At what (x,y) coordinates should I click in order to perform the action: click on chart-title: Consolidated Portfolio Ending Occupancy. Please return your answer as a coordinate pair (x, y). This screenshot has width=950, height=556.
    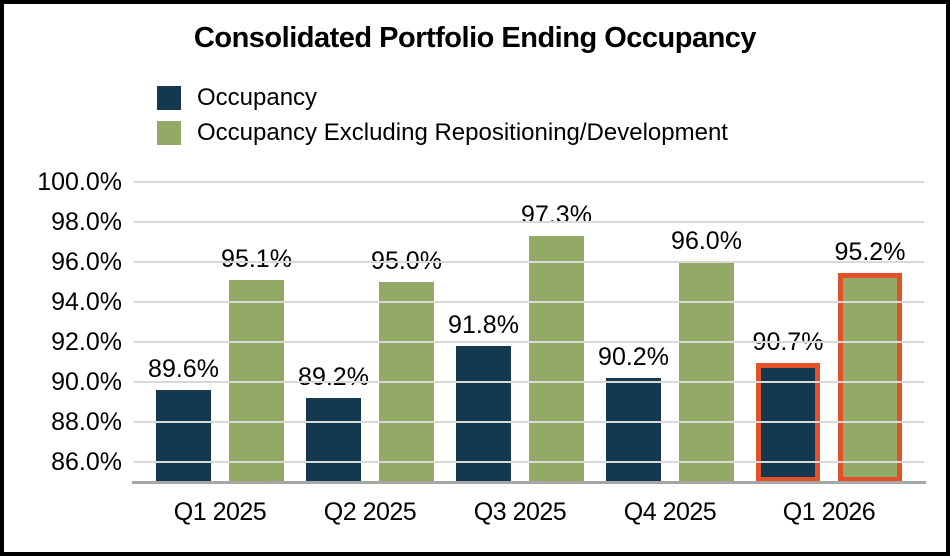
    Looking at the image, I should click on (475, 38).